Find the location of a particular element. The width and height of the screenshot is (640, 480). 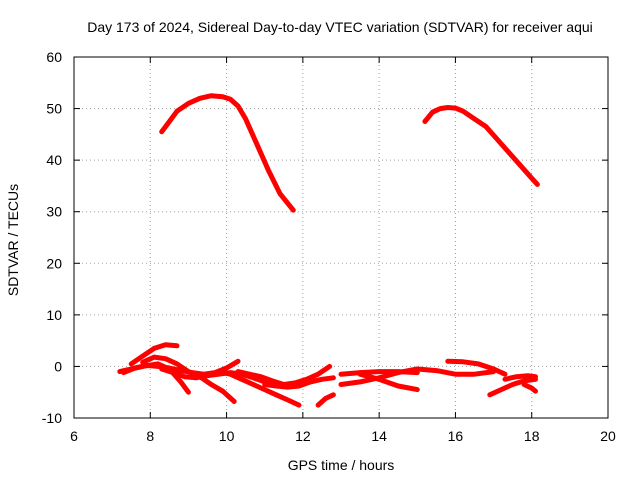

x-tick-label: 14 is located at coordinates (379, 436).